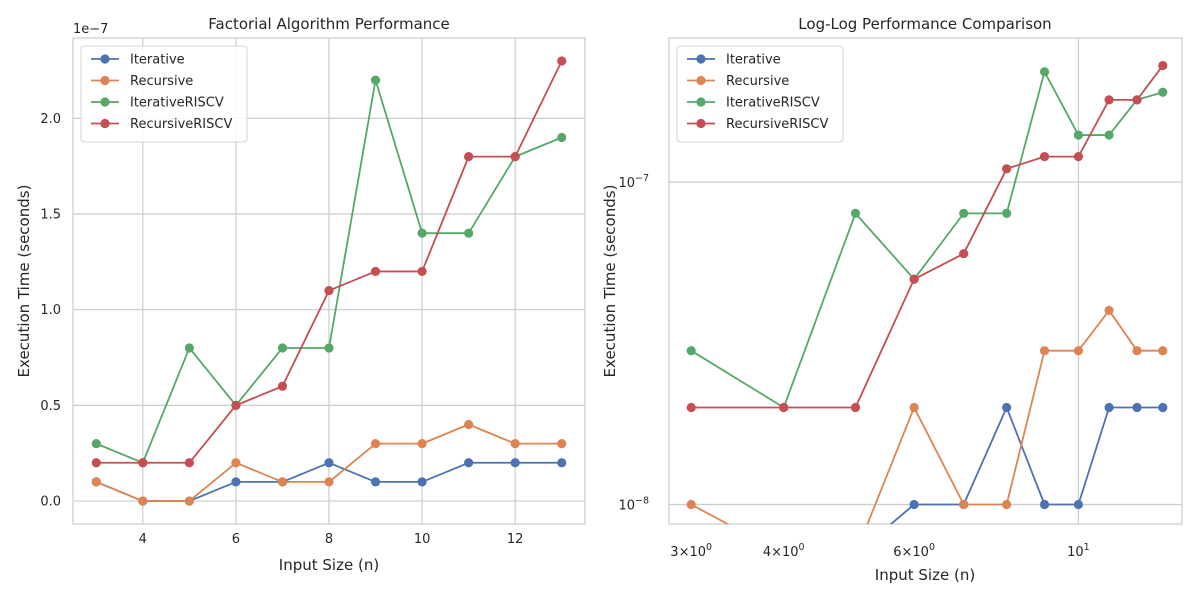 The width and height of the screenshot is (1200, 600). I want to click on tick-mantissa: 6×10, so click(911, 552).